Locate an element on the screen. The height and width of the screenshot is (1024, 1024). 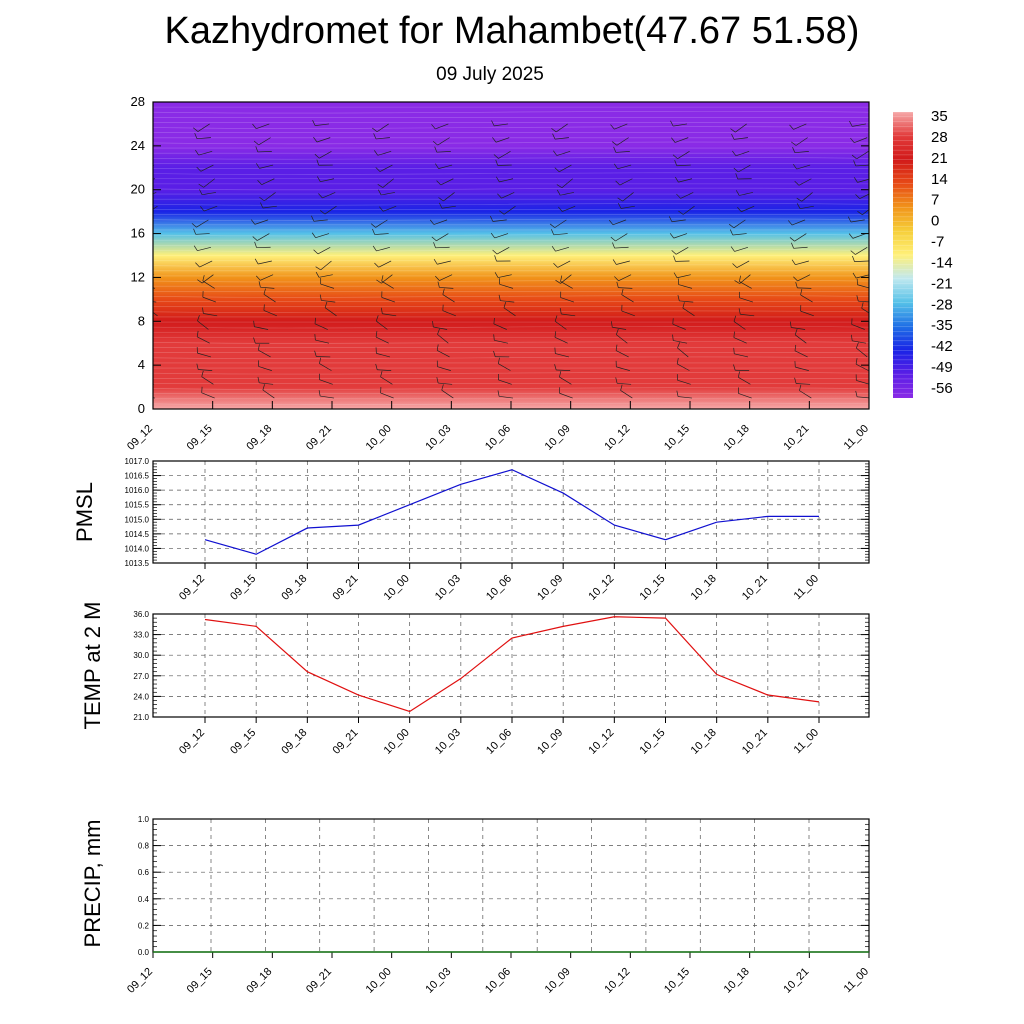
colorbar-label: 0 is located at coordinates (935, 221).